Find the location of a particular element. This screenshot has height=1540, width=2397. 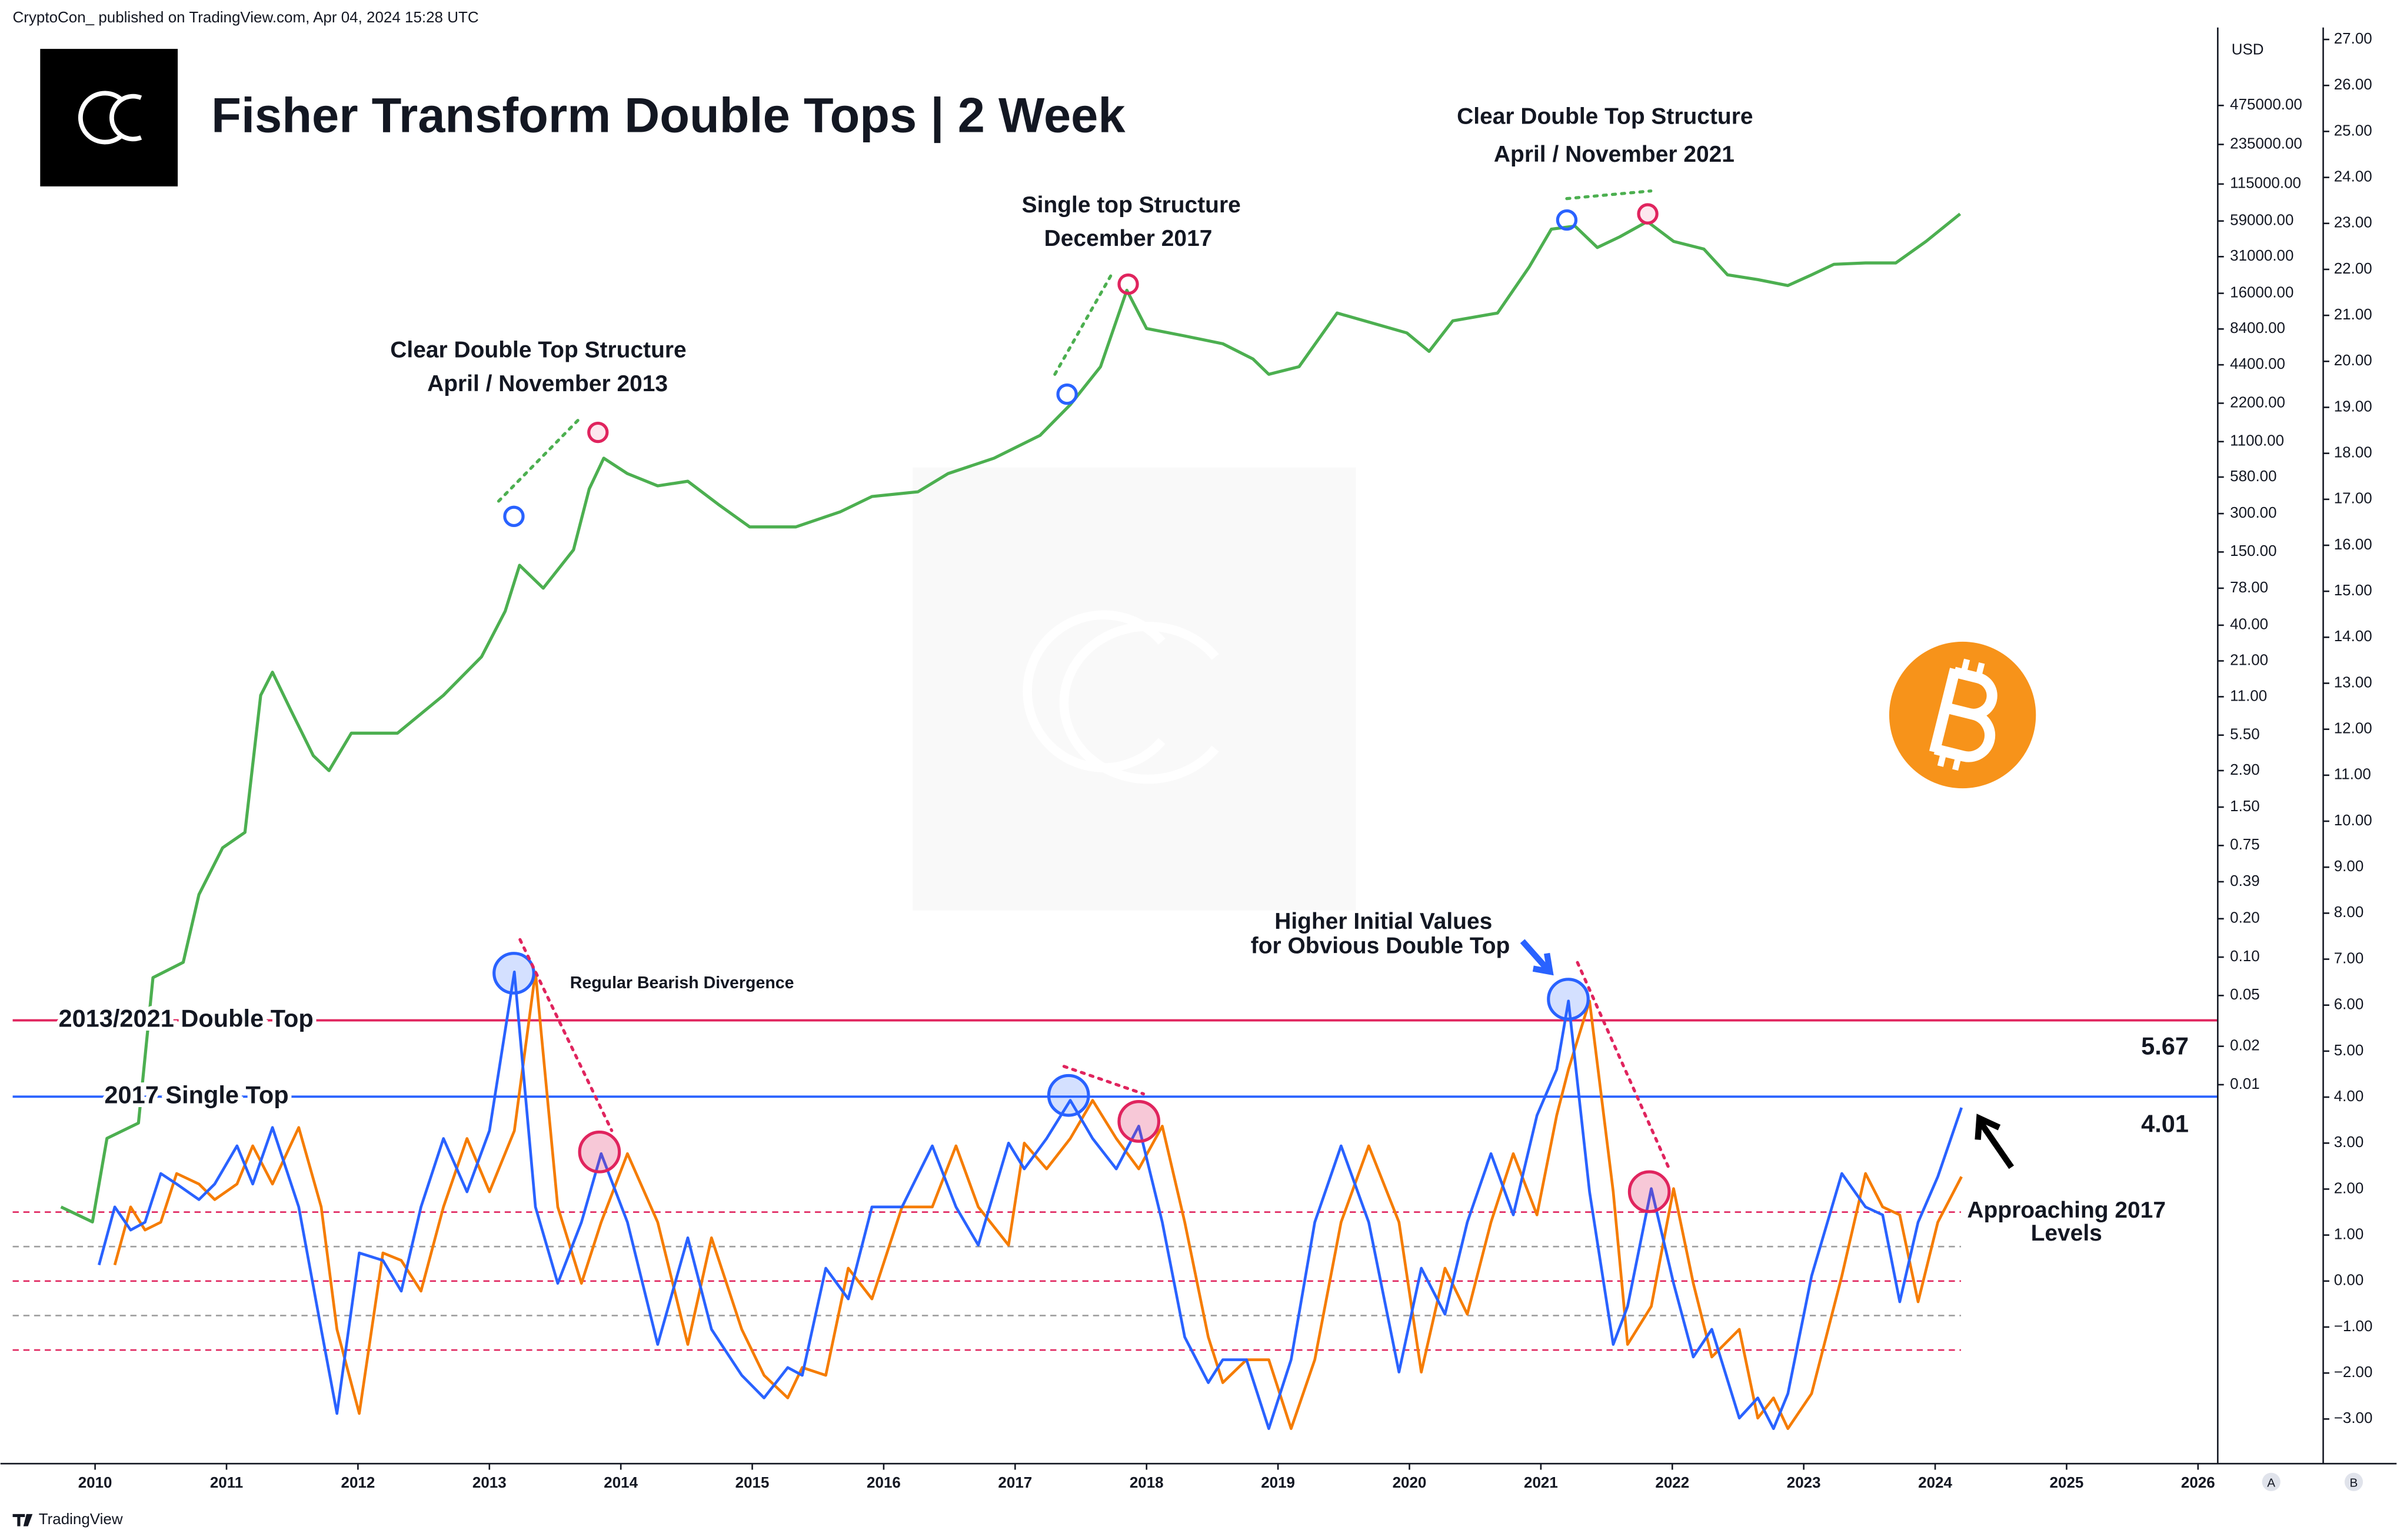

watermark is located at coordinates (1134, 689).